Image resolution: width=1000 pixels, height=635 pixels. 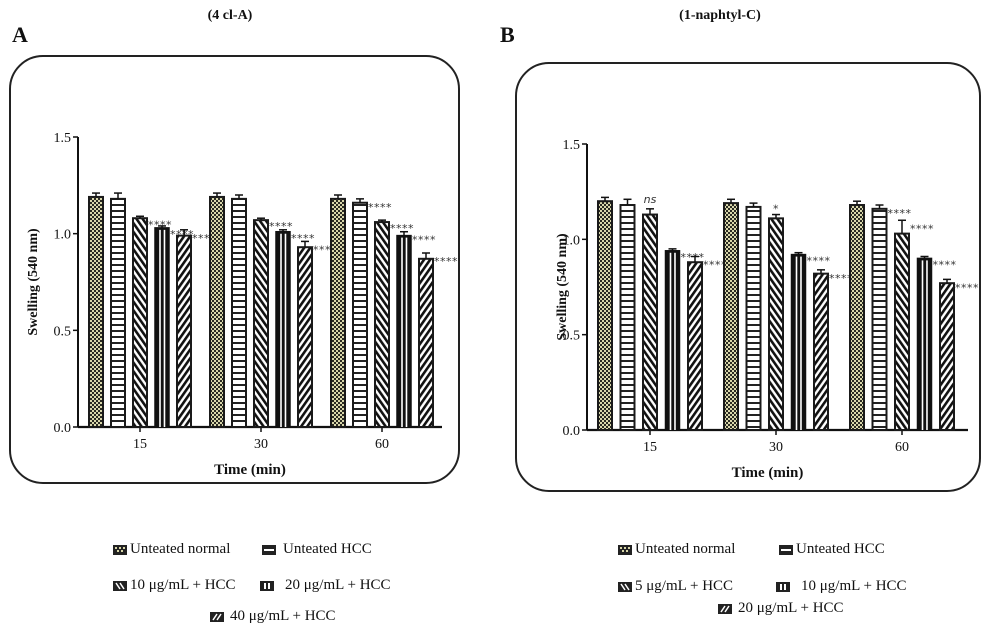 What do you see at coordinates (572, 431) in the screenshot?
I see `chart-b-y-tick-label: 0.0` at bounding box center [572, 431].